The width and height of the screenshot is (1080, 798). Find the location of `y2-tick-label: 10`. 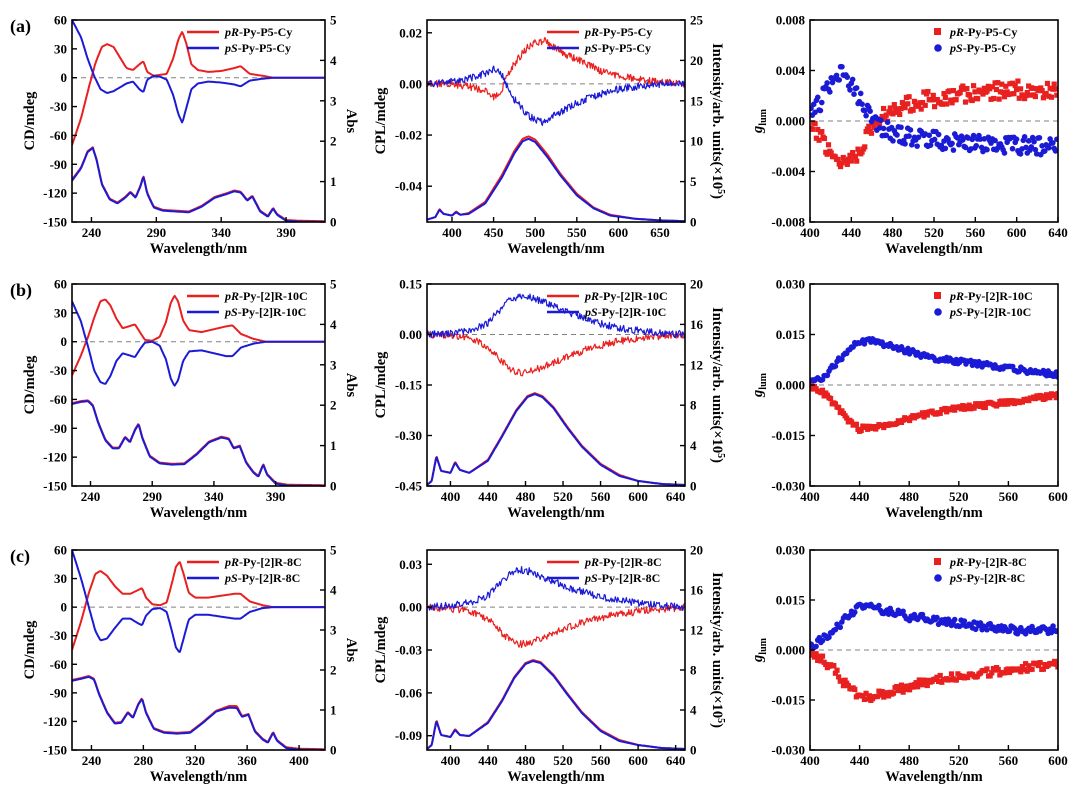

y2-tick-label: 10 is located at coordinates (696, 141).